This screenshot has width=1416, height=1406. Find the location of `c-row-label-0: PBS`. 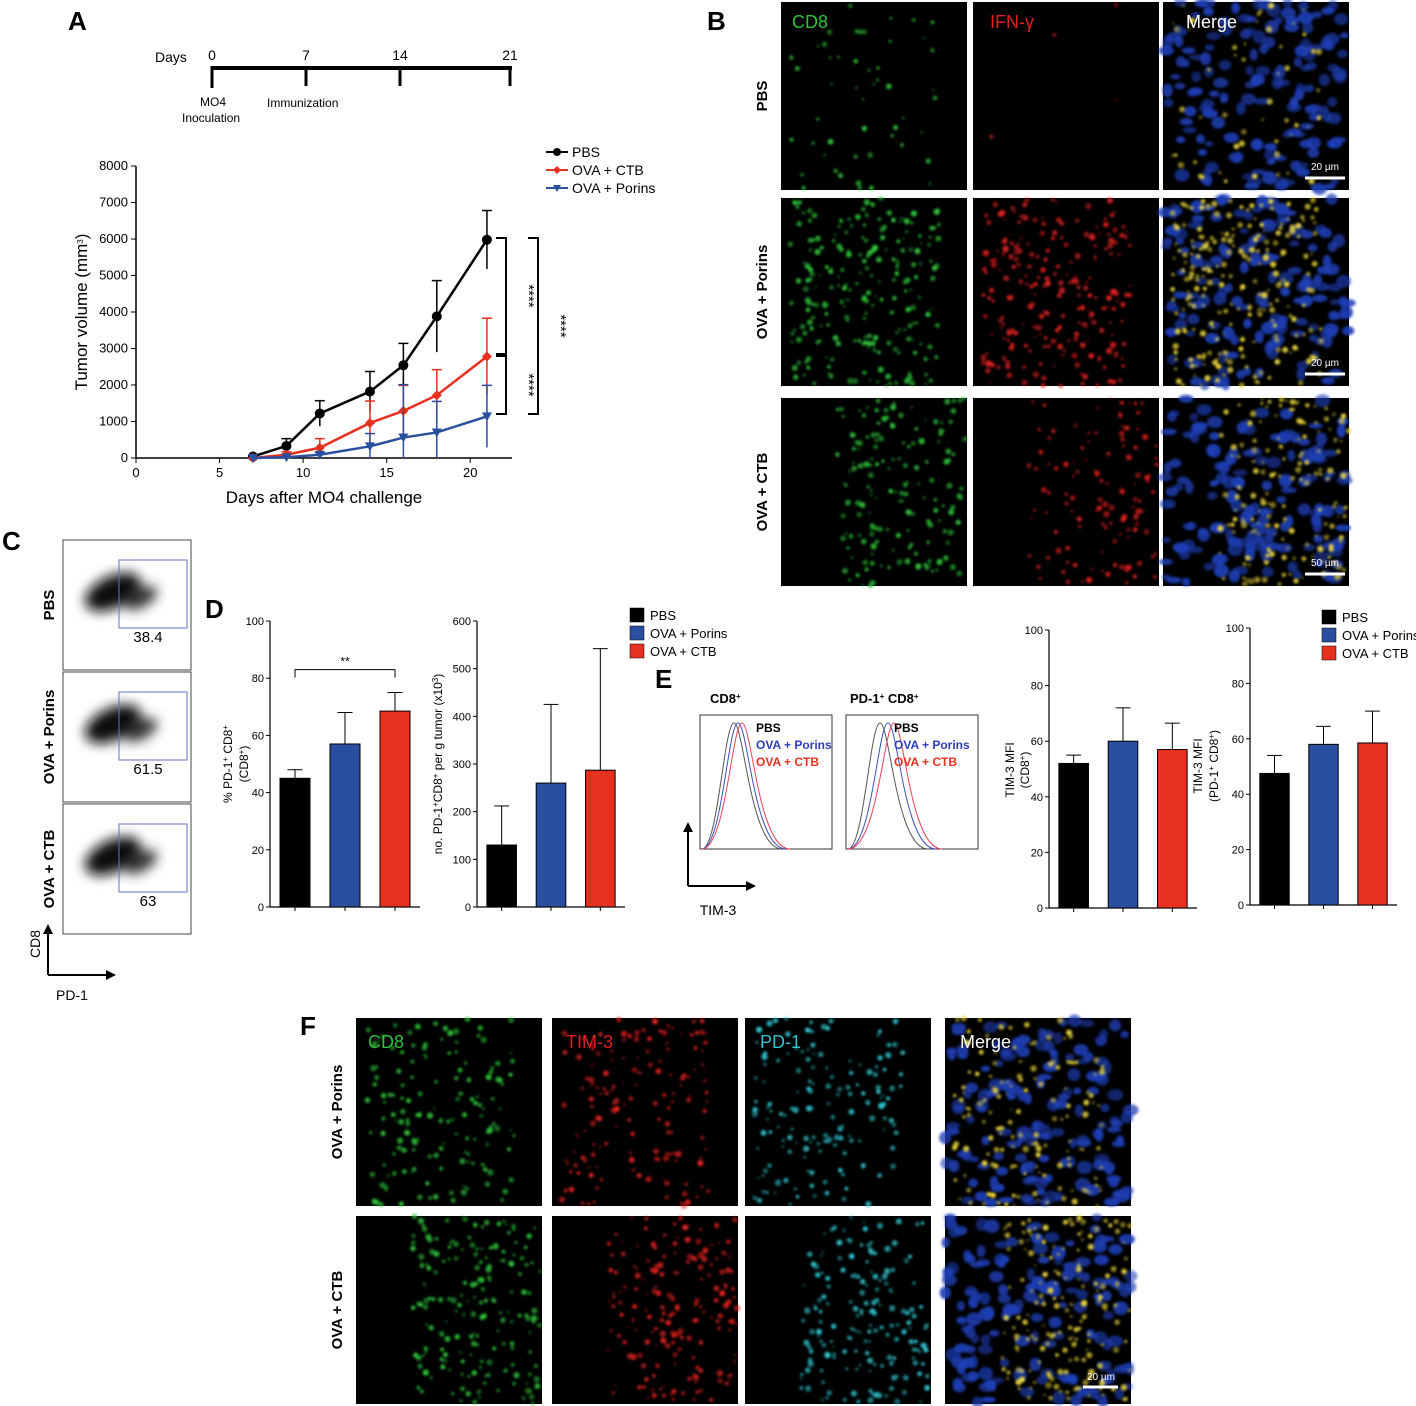

c-row-label-0: PBS is located at coordinates (49, 605).